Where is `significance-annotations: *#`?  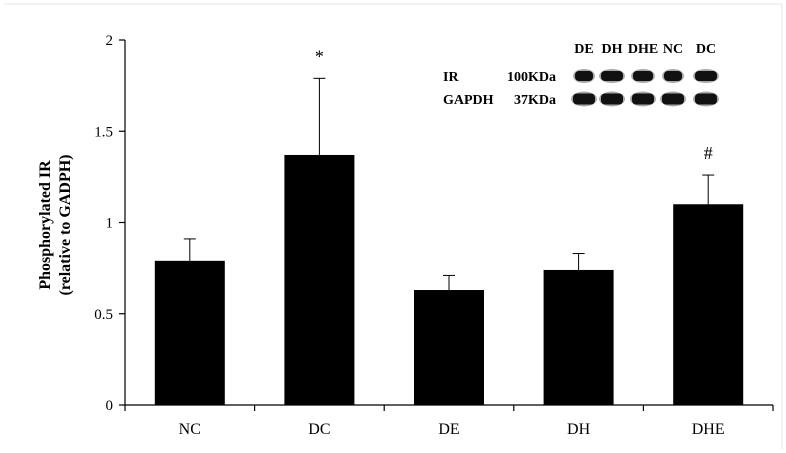
significance-annotations: *# is located at coordinates (514, 104).